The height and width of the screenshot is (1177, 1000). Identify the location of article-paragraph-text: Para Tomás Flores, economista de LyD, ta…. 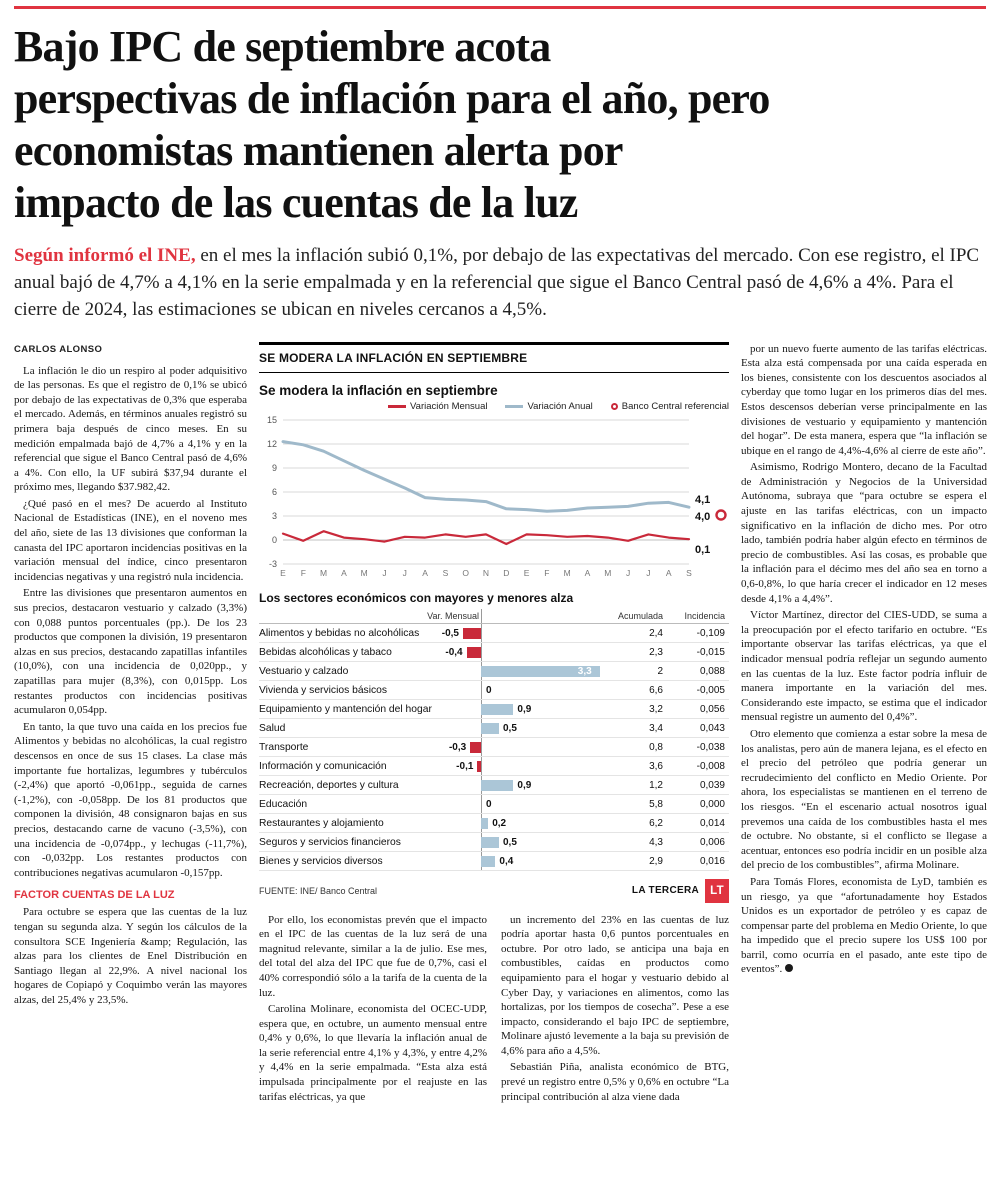
(864, 925).